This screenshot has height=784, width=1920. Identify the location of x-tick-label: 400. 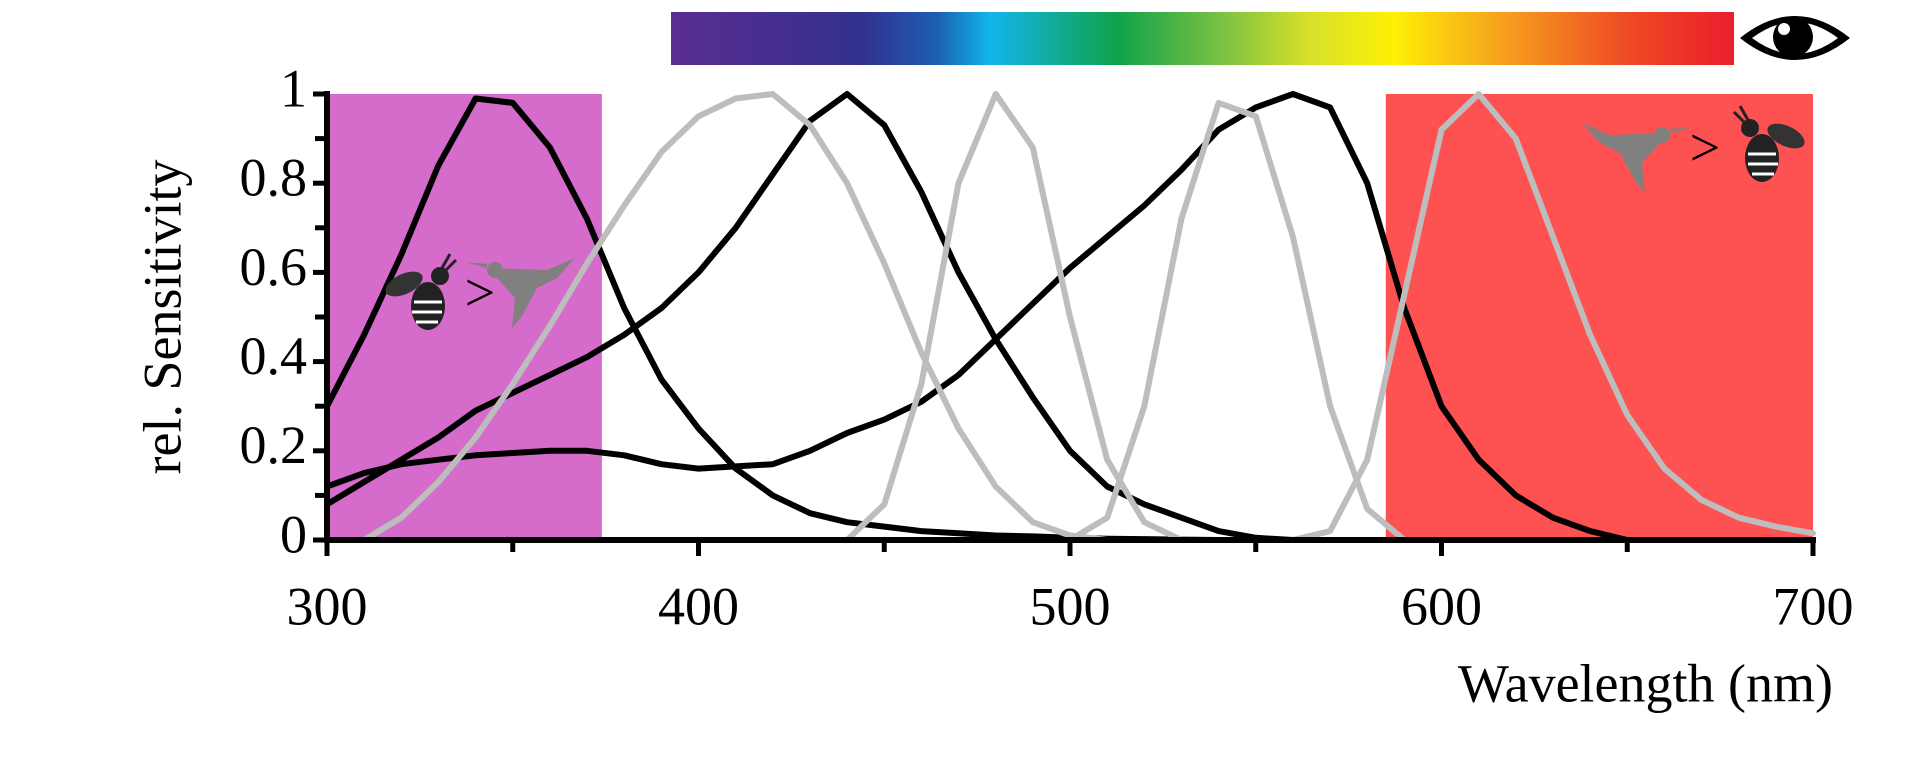
(698, 606).